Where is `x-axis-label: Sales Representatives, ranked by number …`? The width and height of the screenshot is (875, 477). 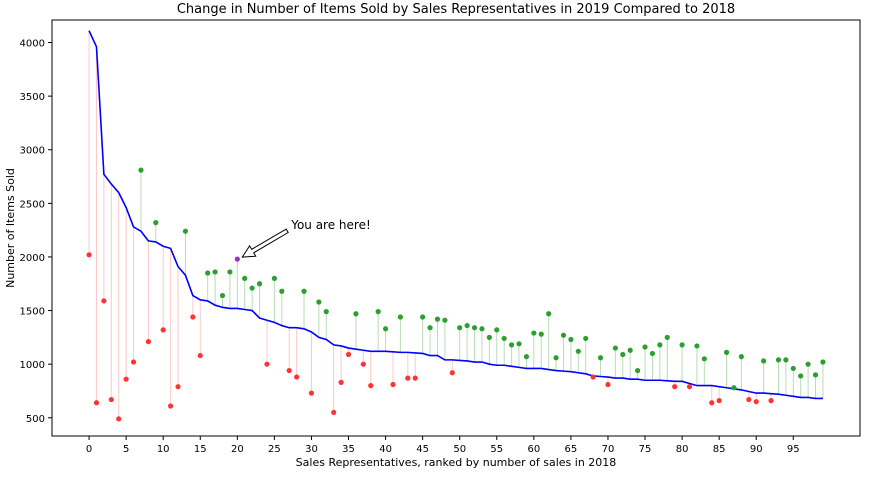 x-axis-label: Sales Representatives, ranked by number … is located at coordinates (456, 462).